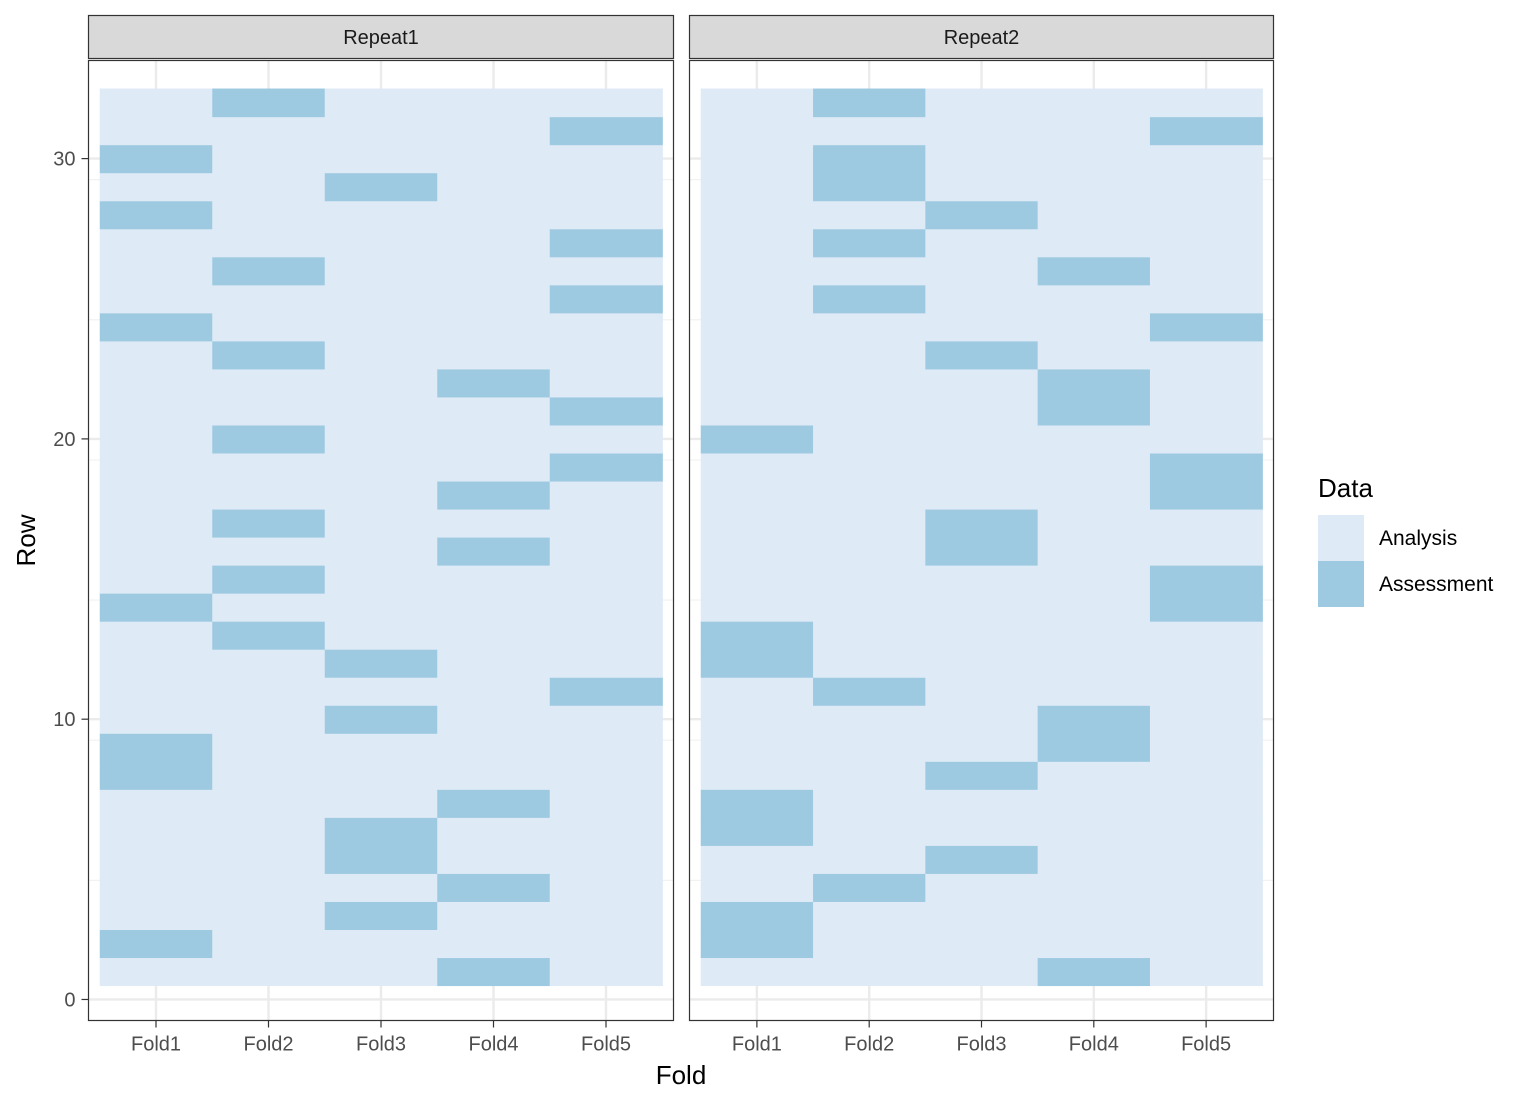  I want to click on x-tick-label: Fold4, so click(493, 1045).